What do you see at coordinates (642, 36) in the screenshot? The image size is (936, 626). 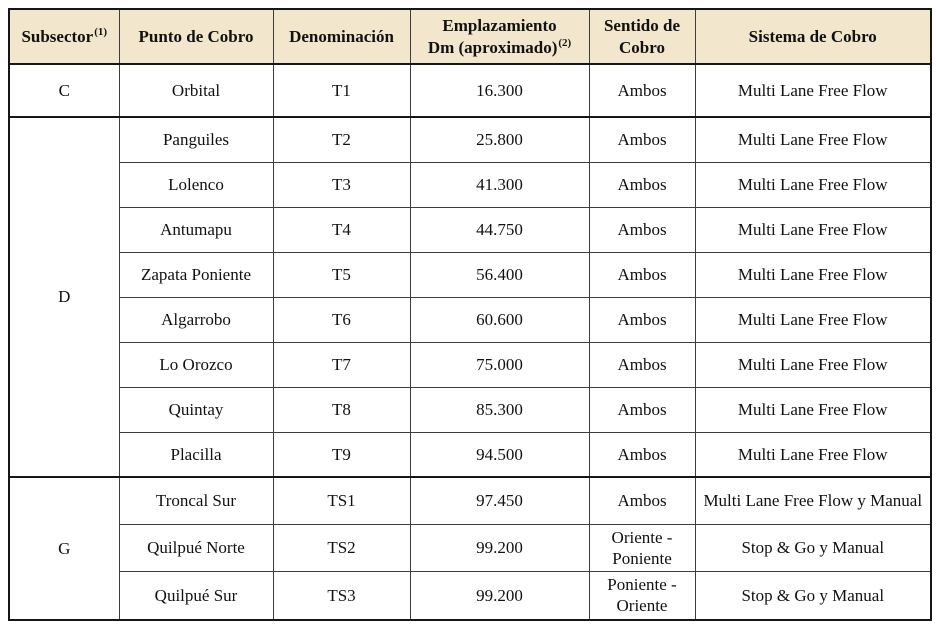 I see `header-sentido-de-cobro: Sentido de Cobro` at bounding box center [642, 36].